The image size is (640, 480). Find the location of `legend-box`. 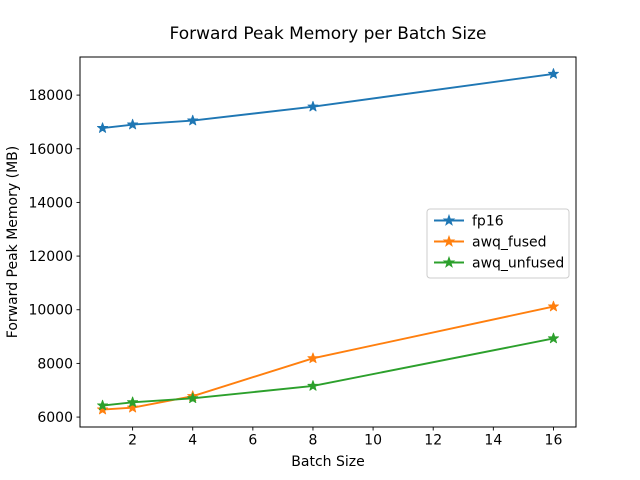

legend-box is located at coordinates (498, 243).